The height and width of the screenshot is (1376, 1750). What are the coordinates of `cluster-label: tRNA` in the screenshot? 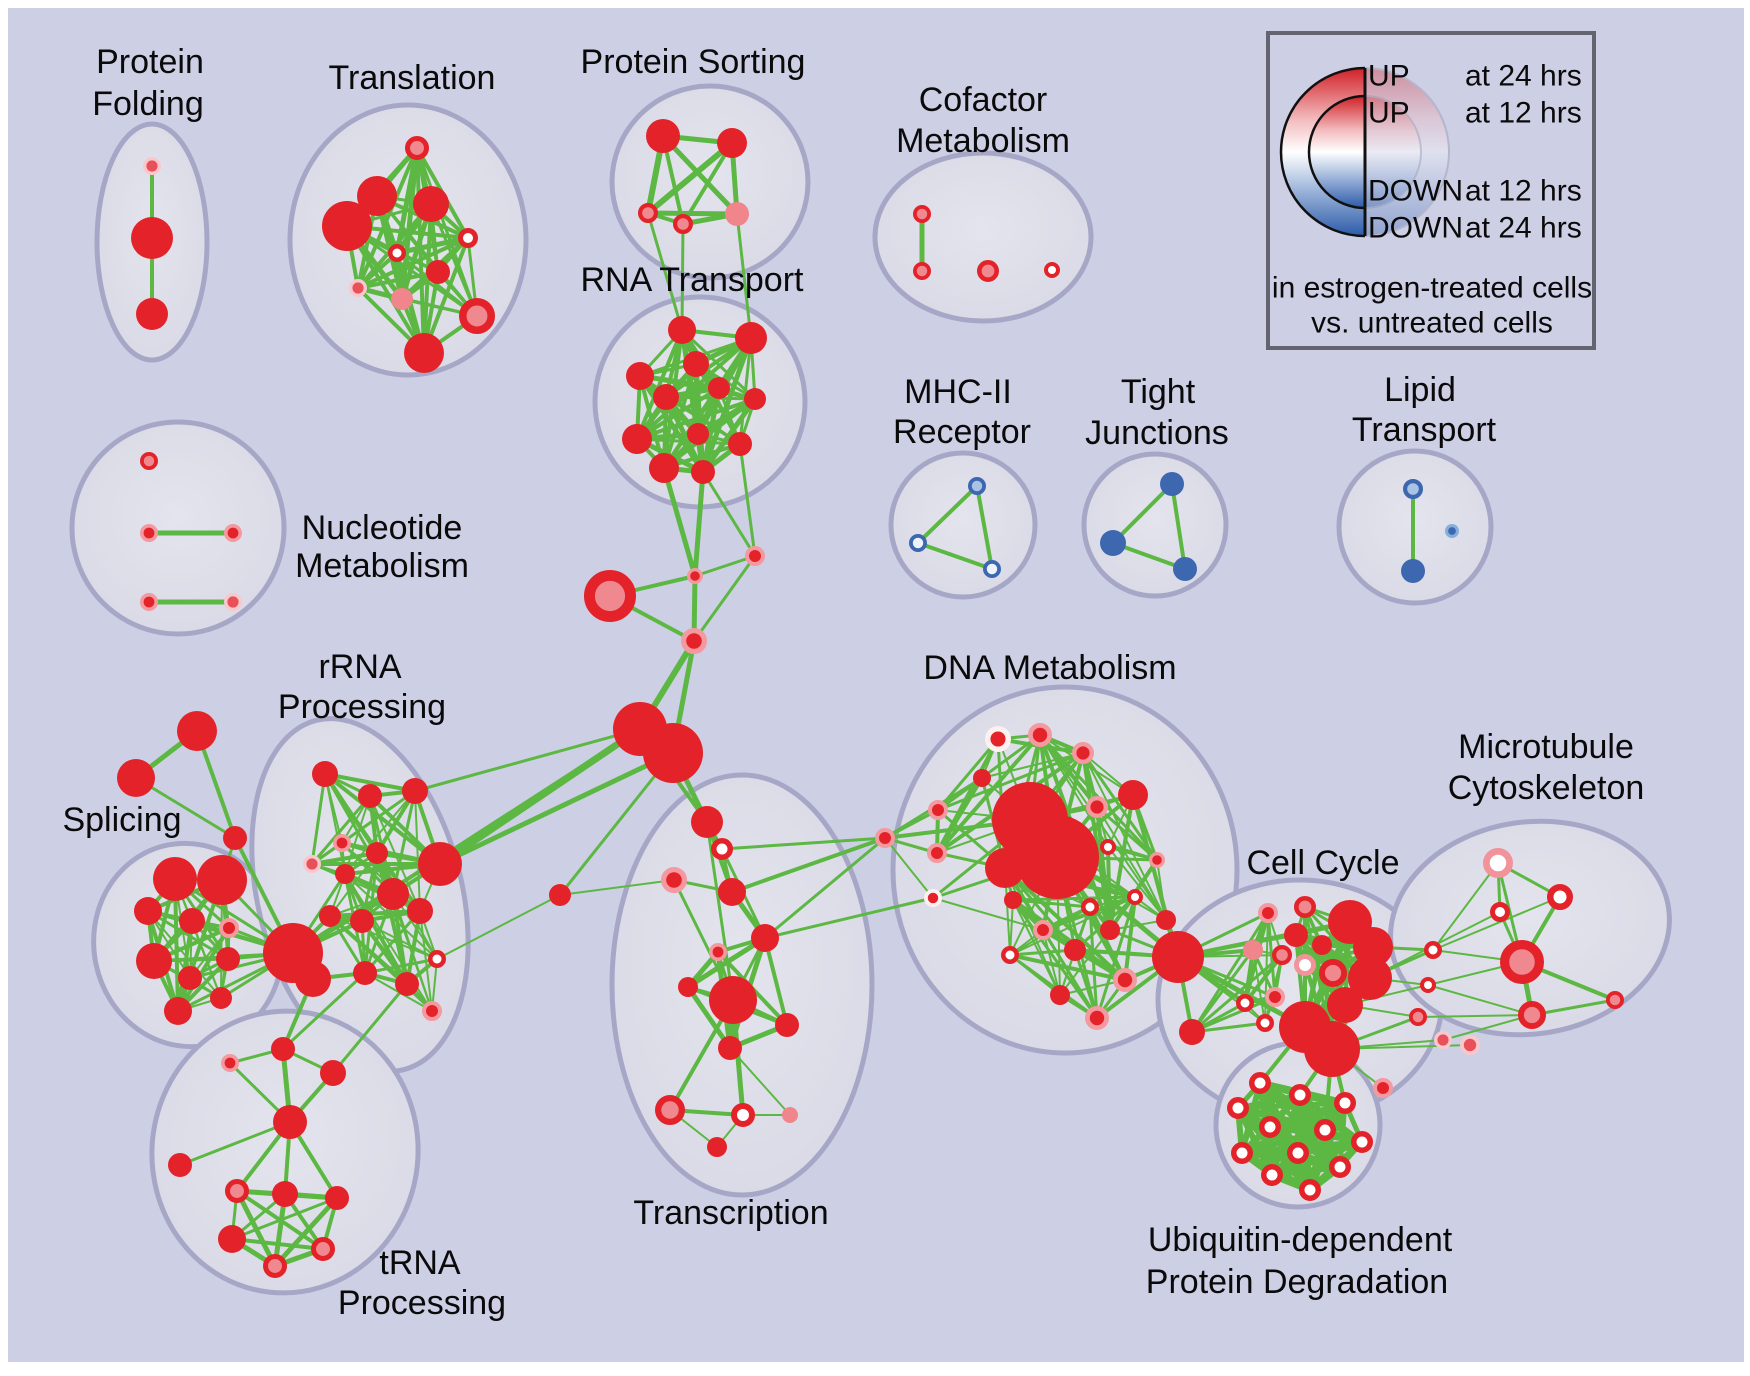 It's located at (420, 1263).